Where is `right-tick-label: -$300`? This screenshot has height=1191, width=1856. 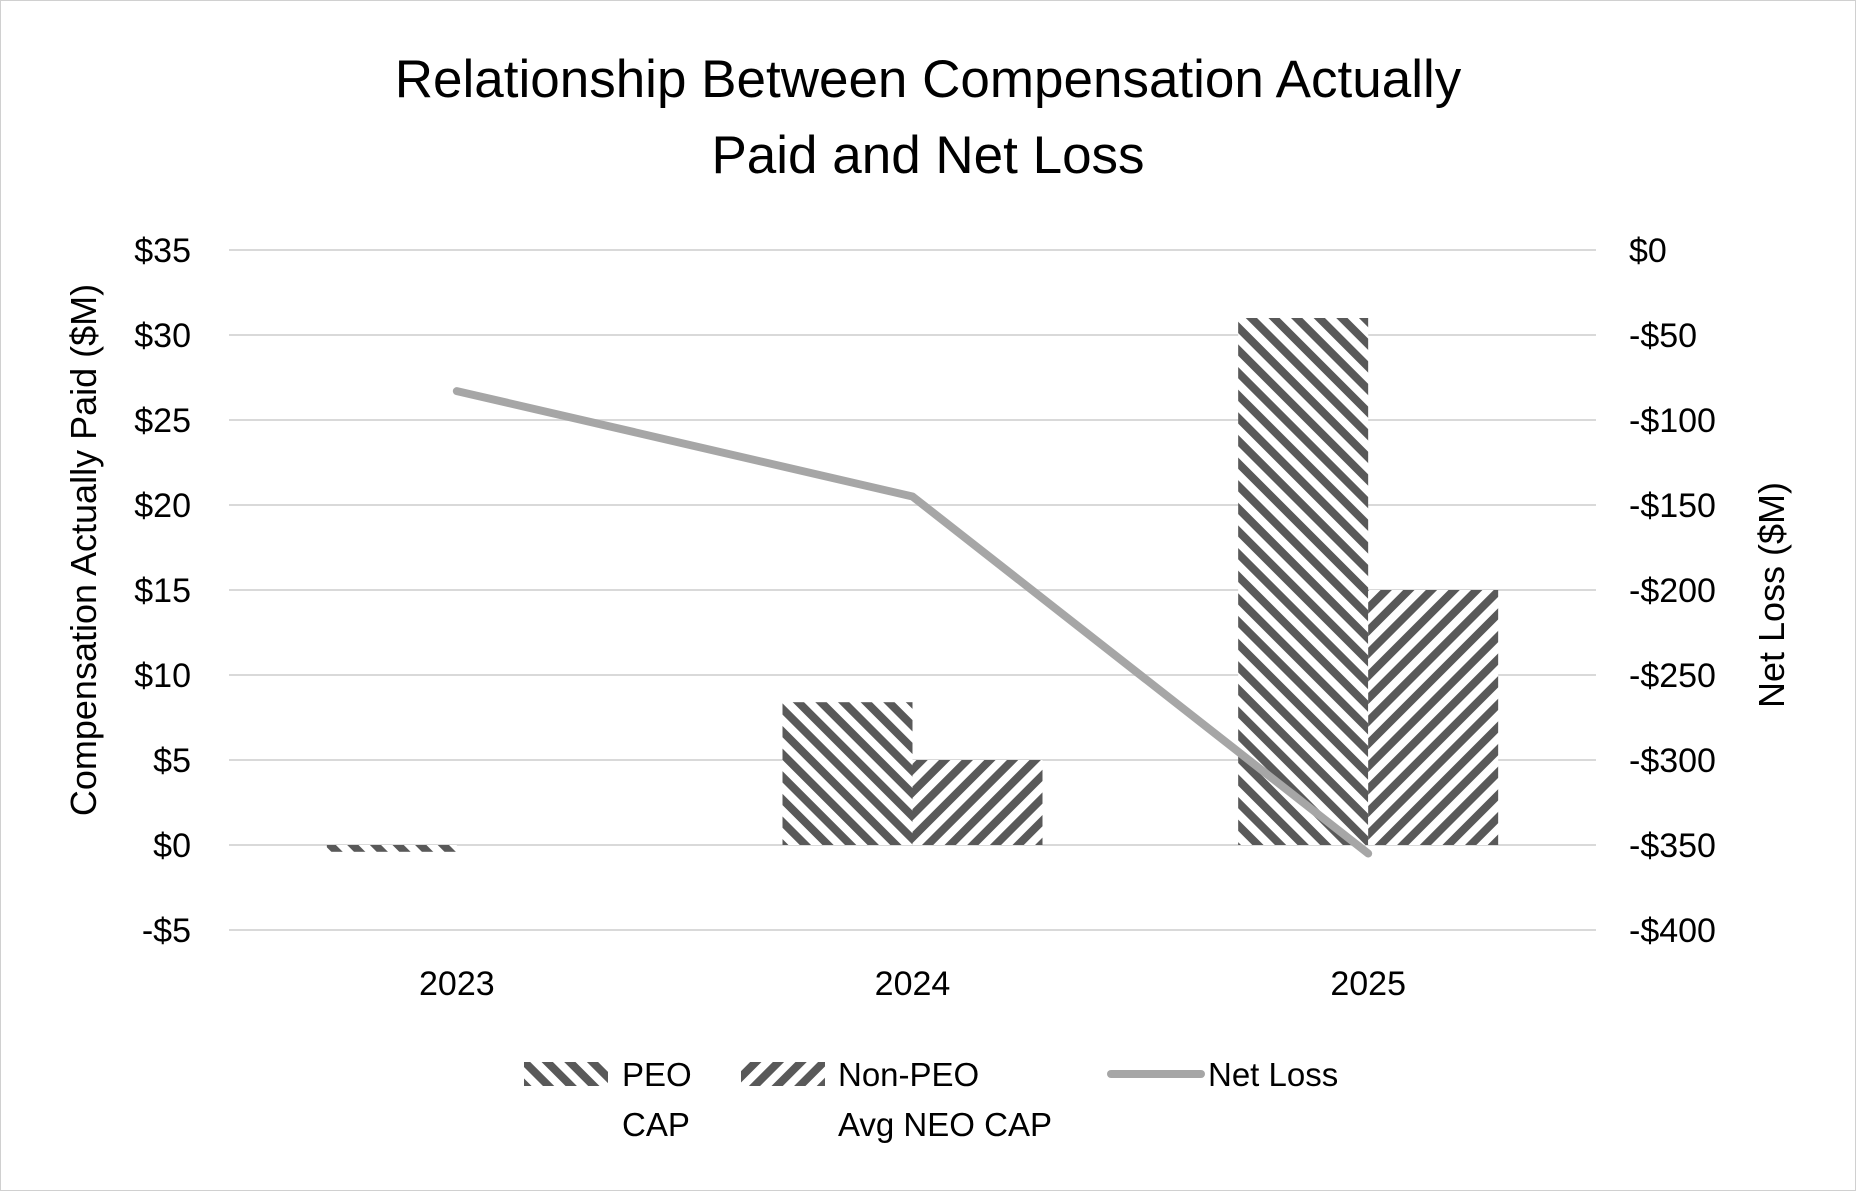 right-tick-label: -$300 is located at coordinates (1672, 761).